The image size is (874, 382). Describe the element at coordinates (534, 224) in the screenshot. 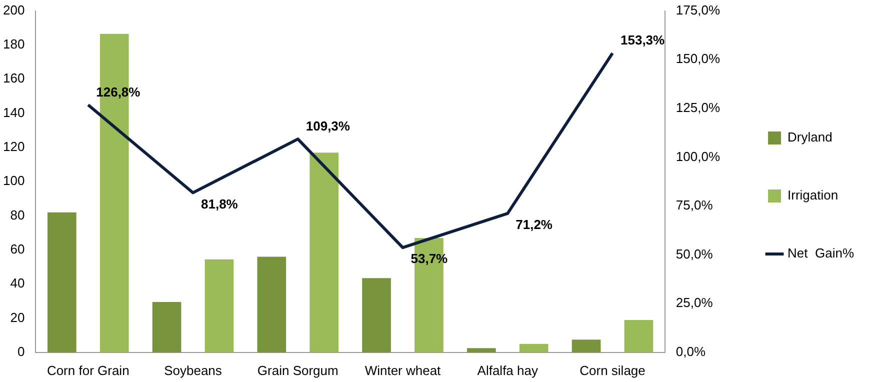

I see `data-label: 71,2%` at that location.